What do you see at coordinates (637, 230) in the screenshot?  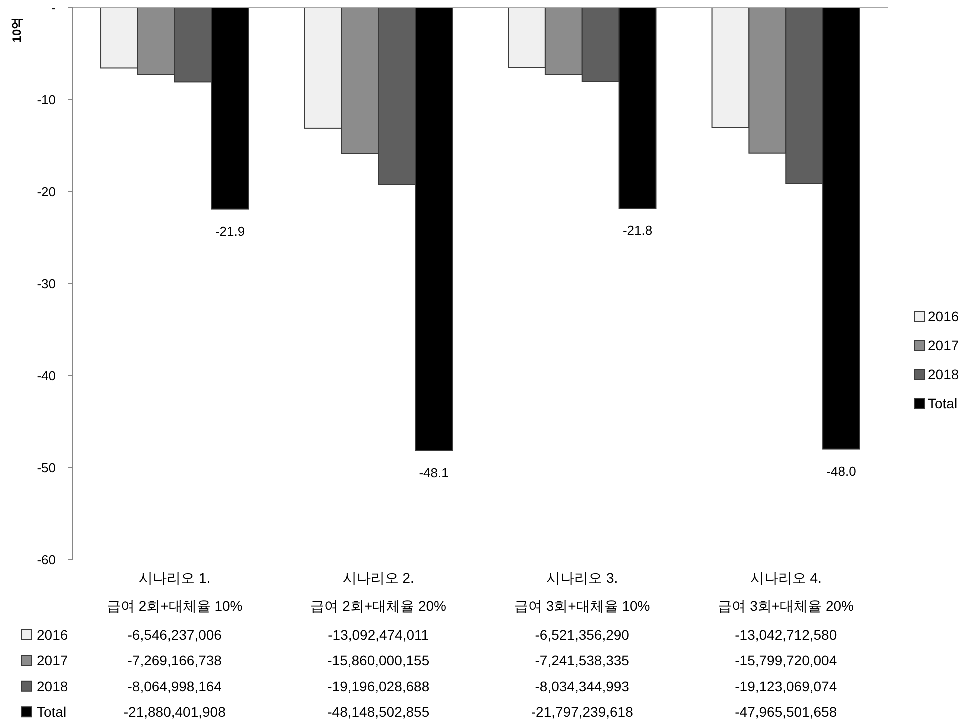 I see `data-label: -21.8` at bounding box center [637, 230].